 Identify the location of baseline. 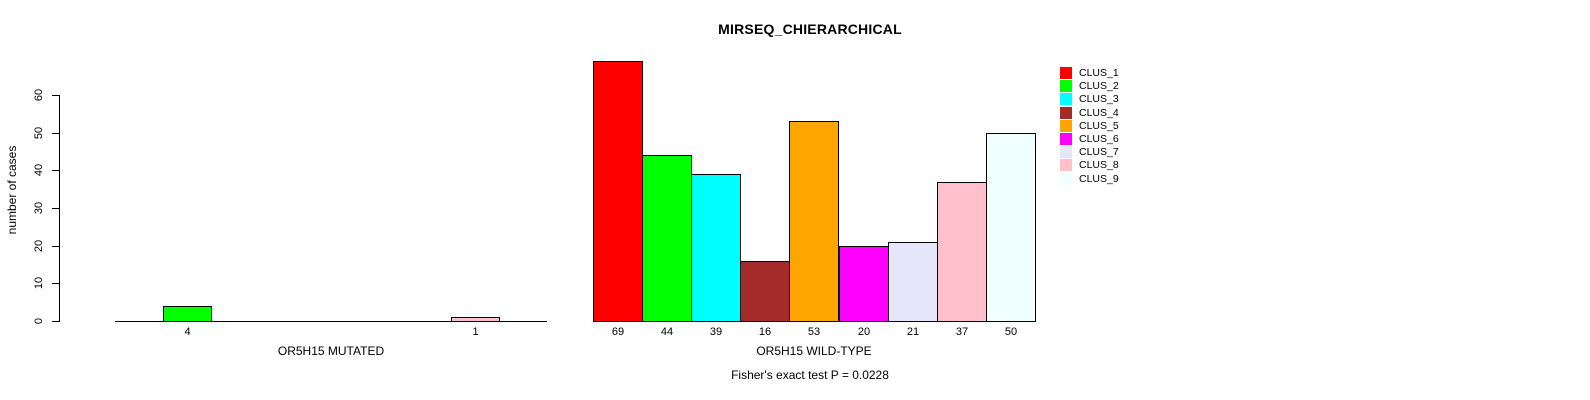
(331, 321).